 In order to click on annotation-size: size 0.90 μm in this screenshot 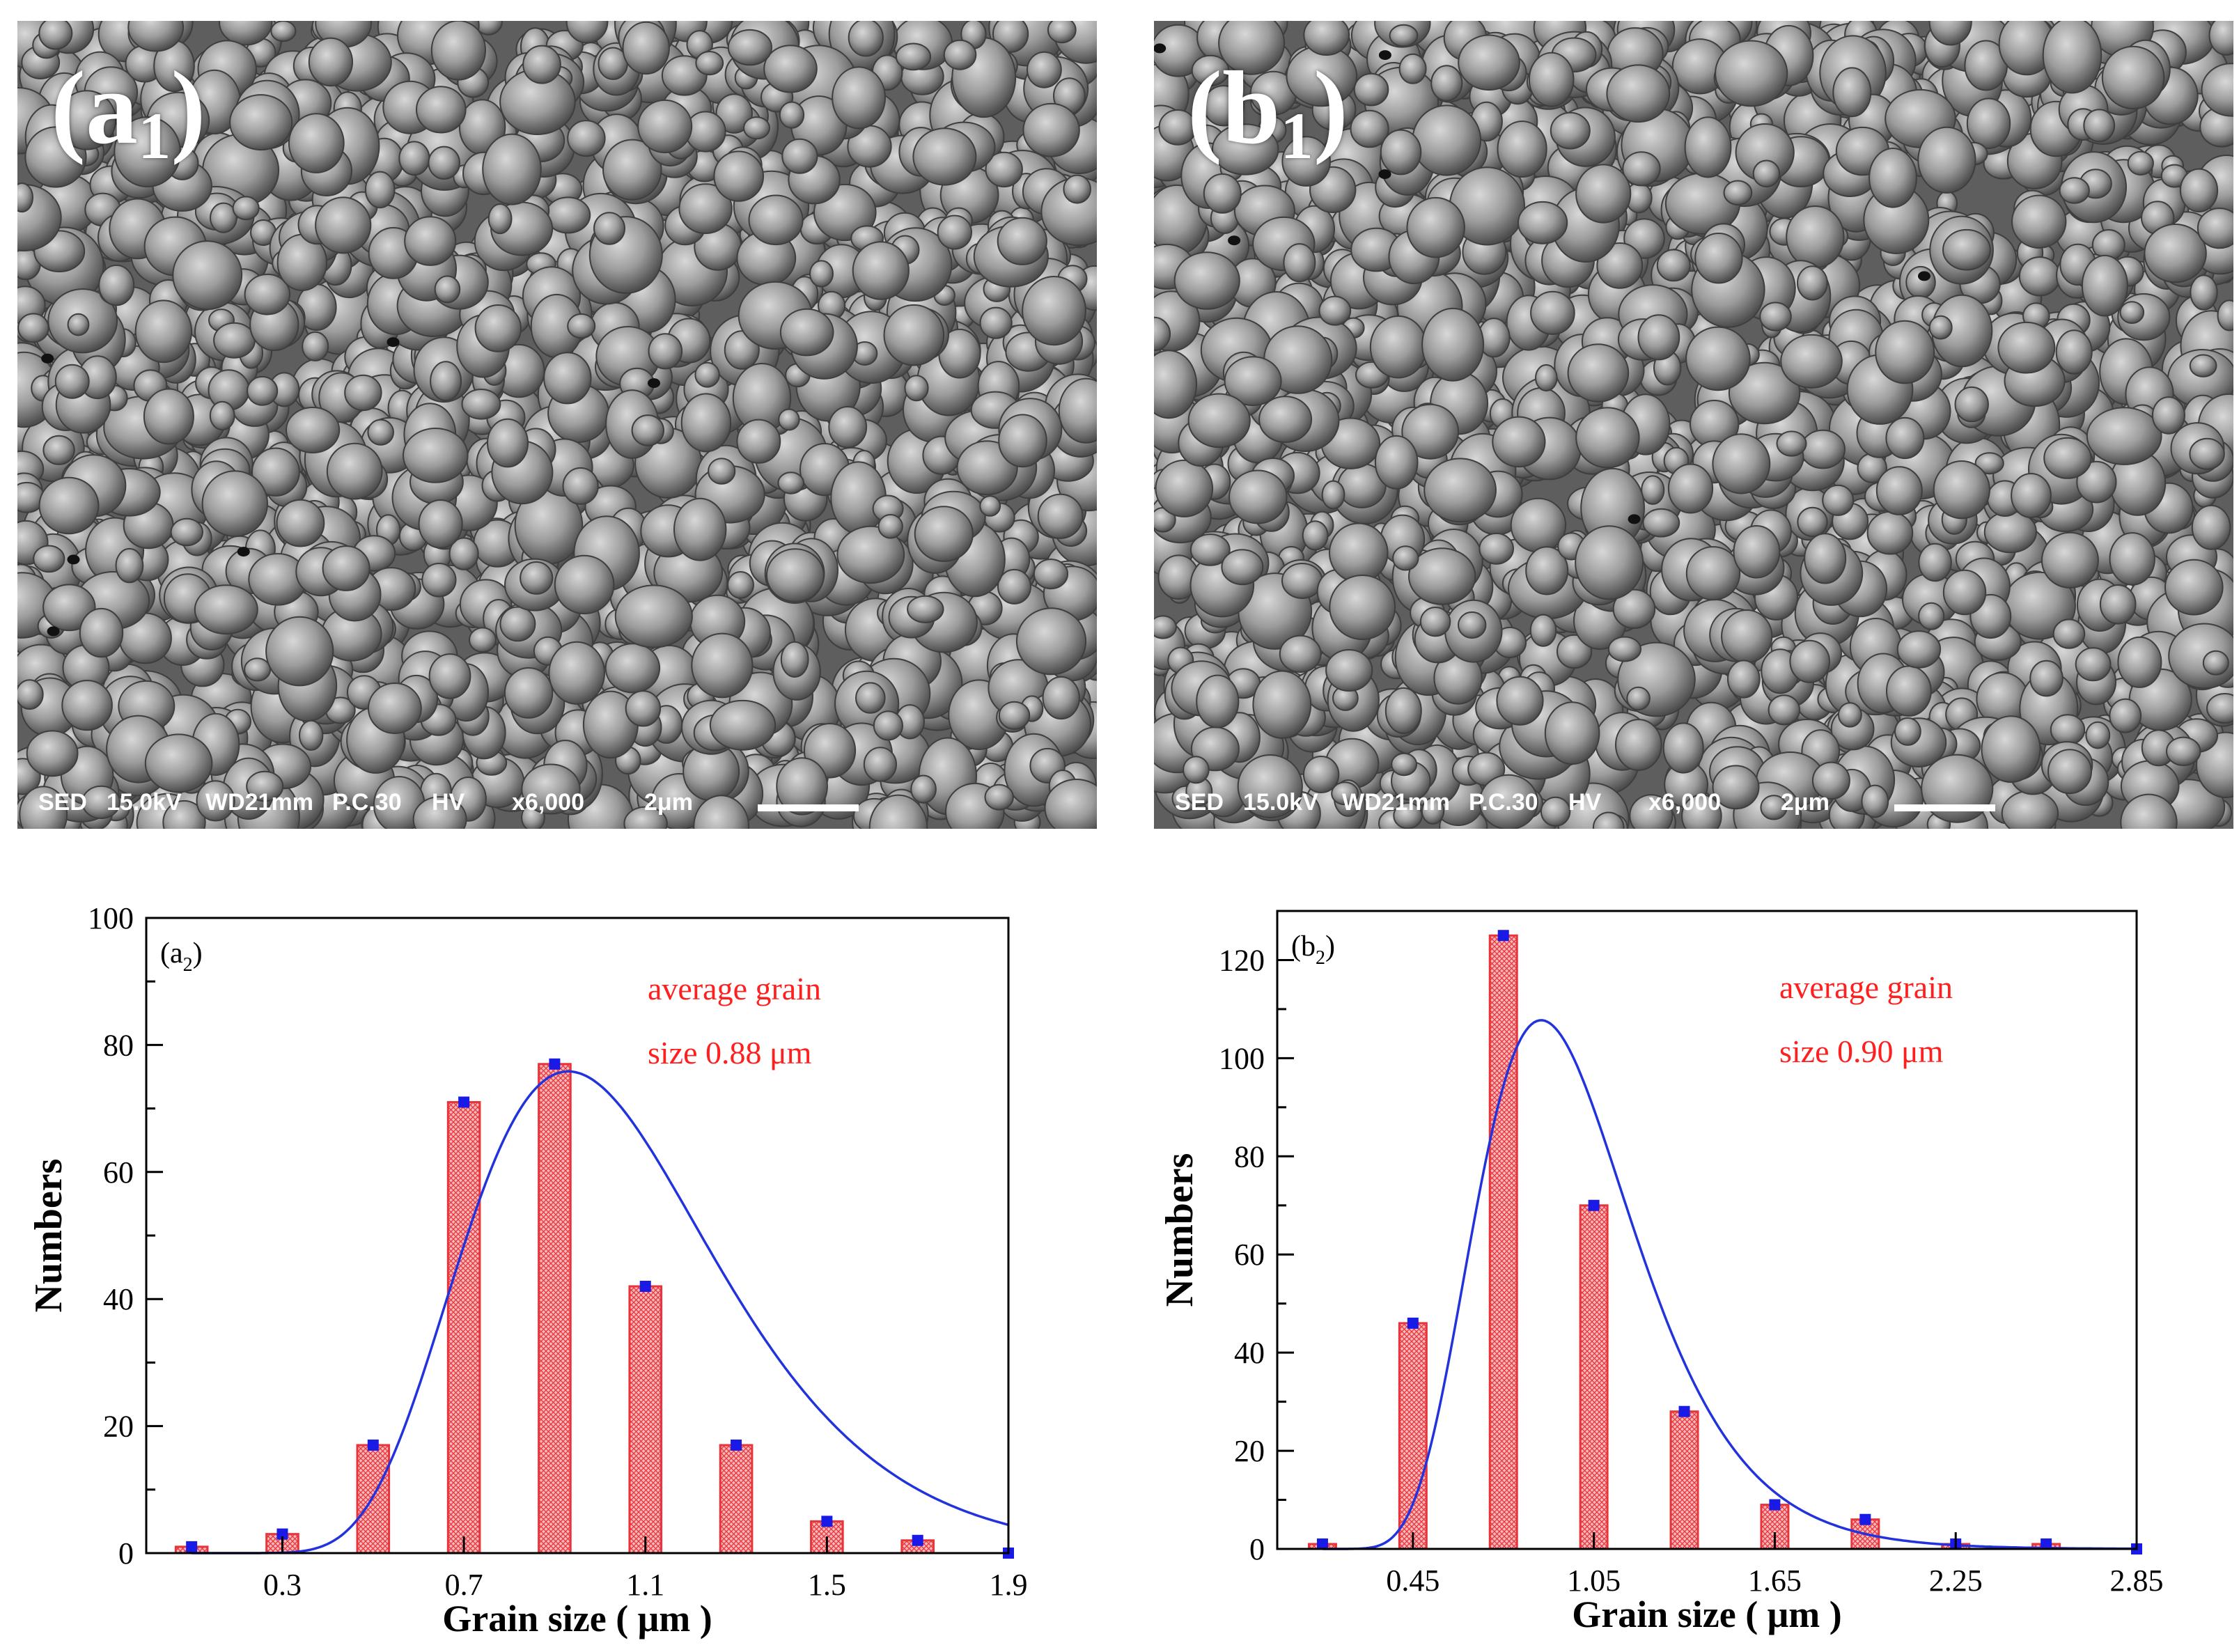, I will do `click(1861, 1051)`.